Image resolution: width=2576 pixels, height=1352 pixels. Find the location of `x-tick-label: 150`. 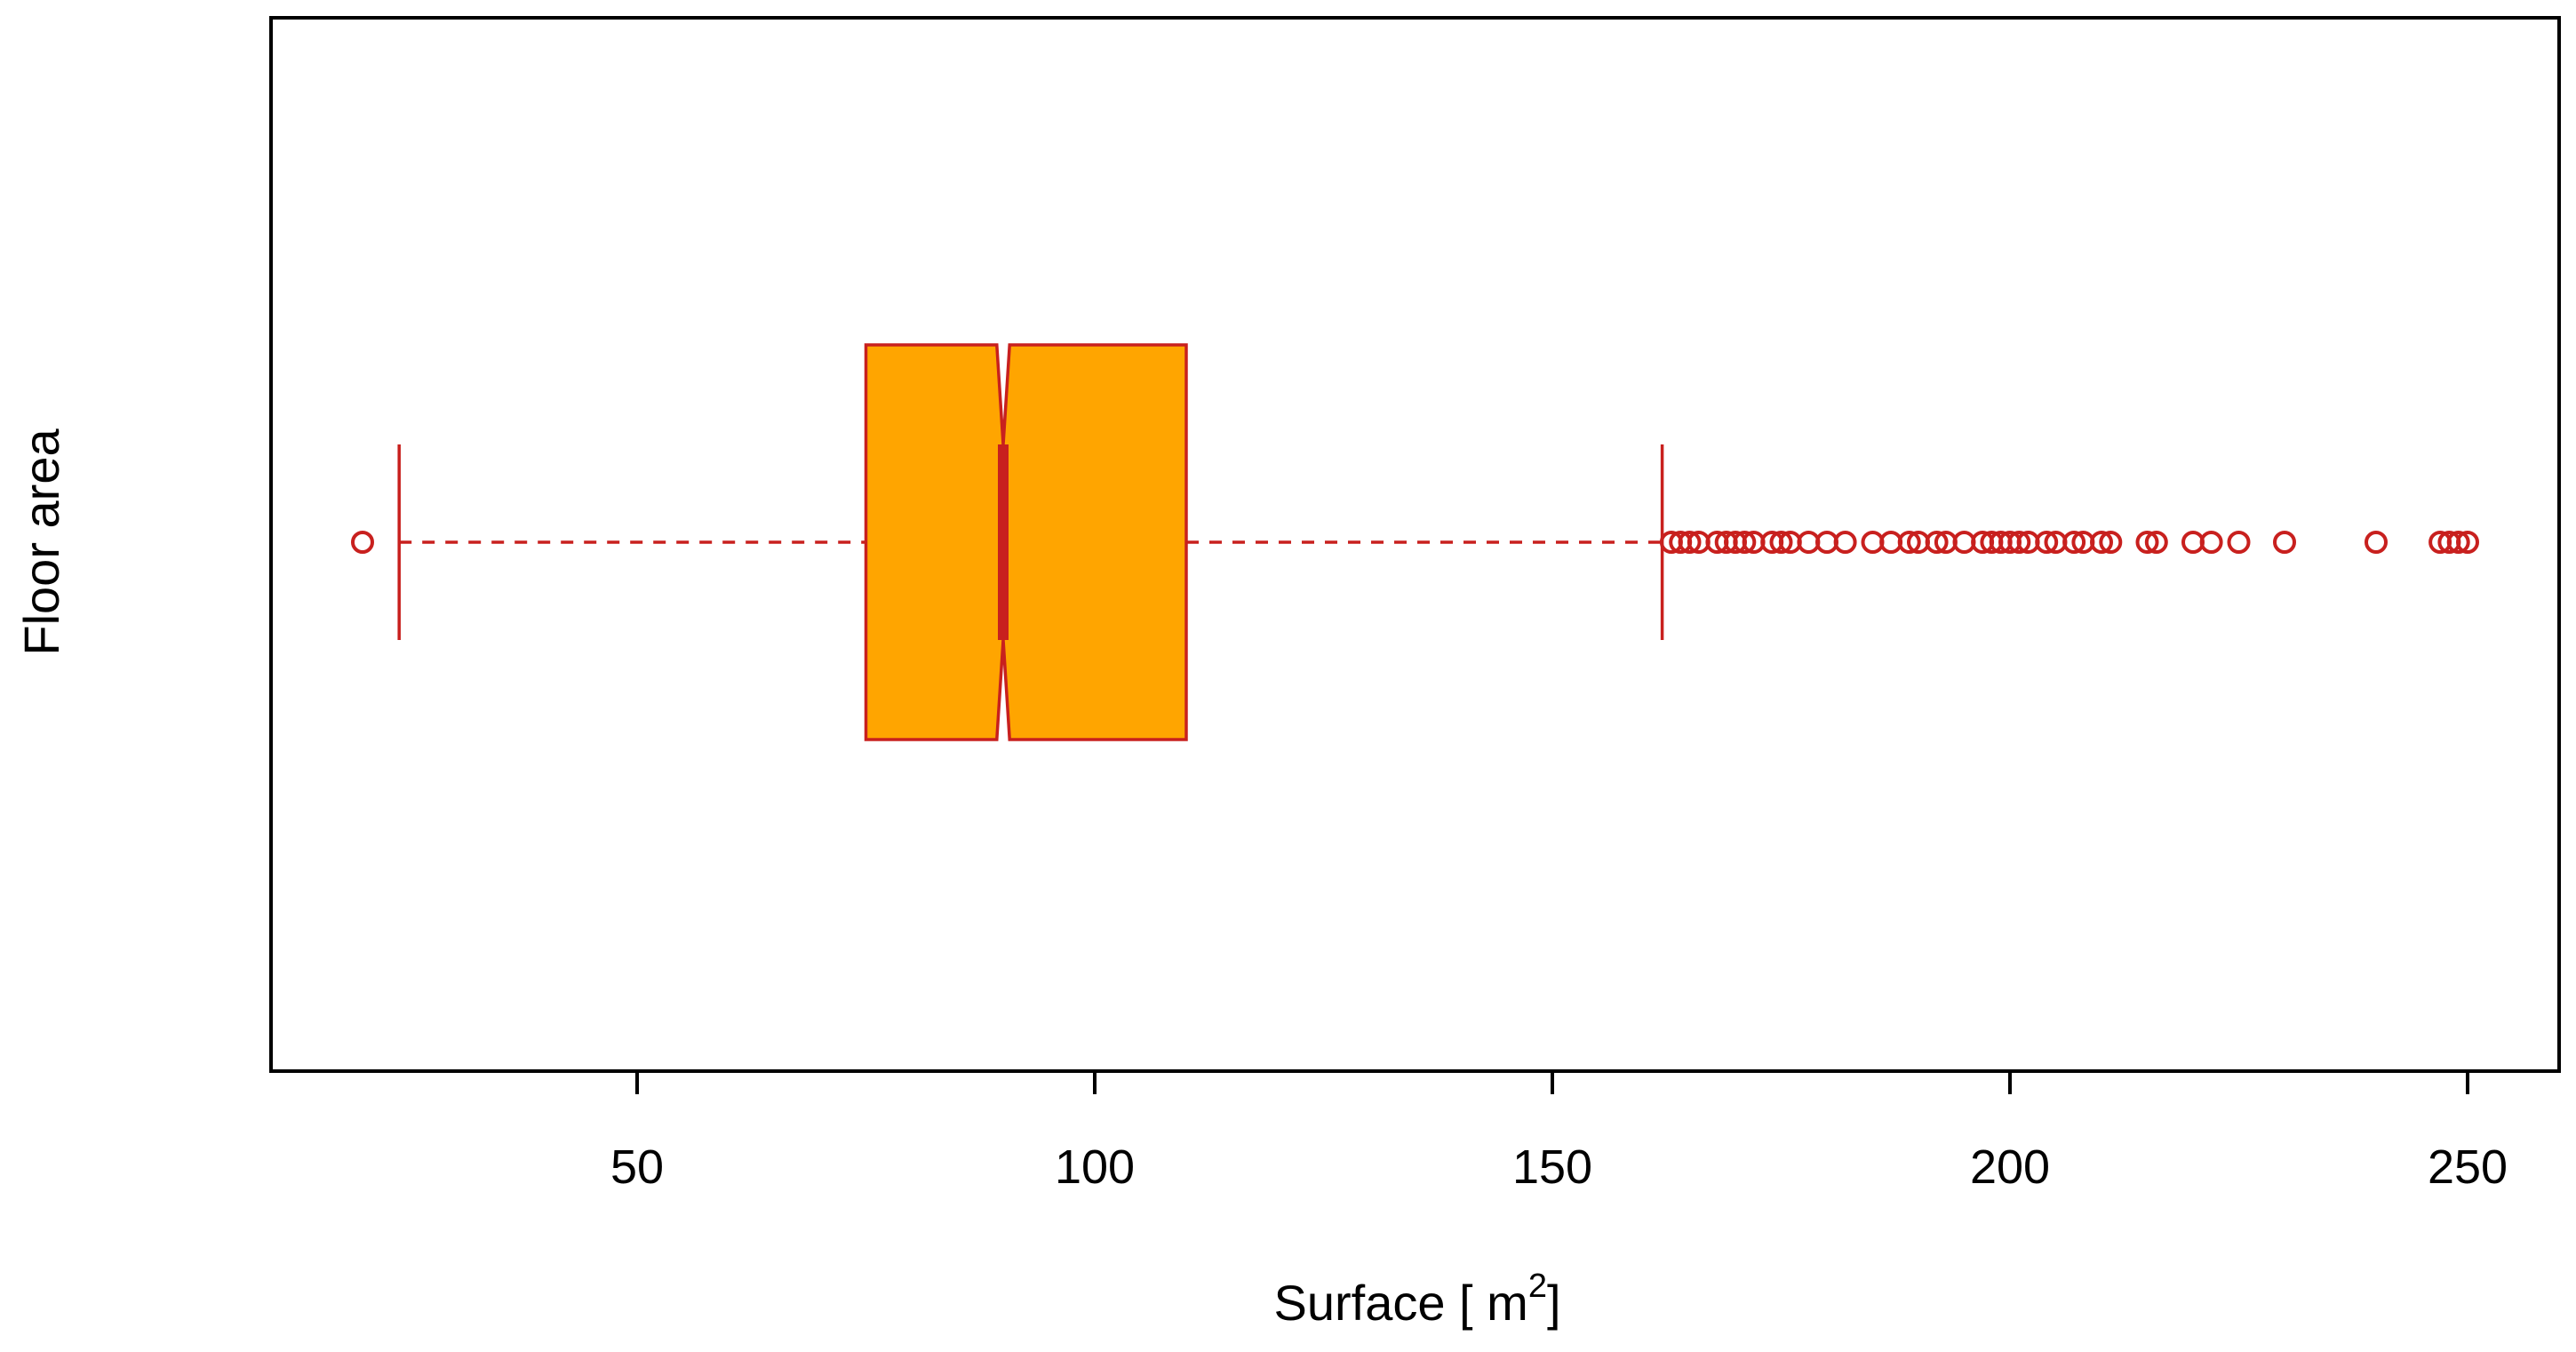

x-tick-label: 150 is located at coordinates (1552, 1167).